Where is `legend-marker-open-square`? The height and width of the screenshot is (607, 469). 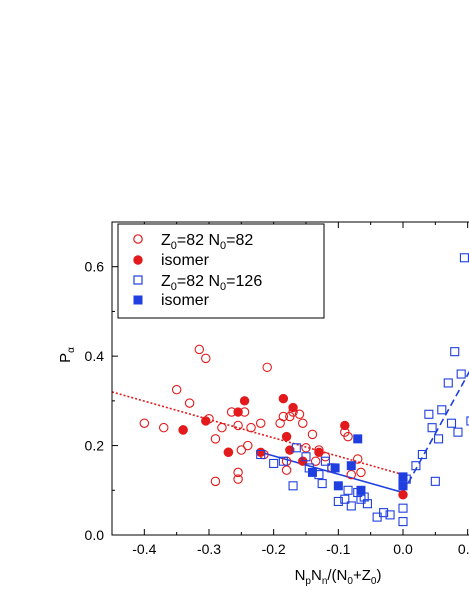
legend-marker-open-square is located at coordinates (138, 280).